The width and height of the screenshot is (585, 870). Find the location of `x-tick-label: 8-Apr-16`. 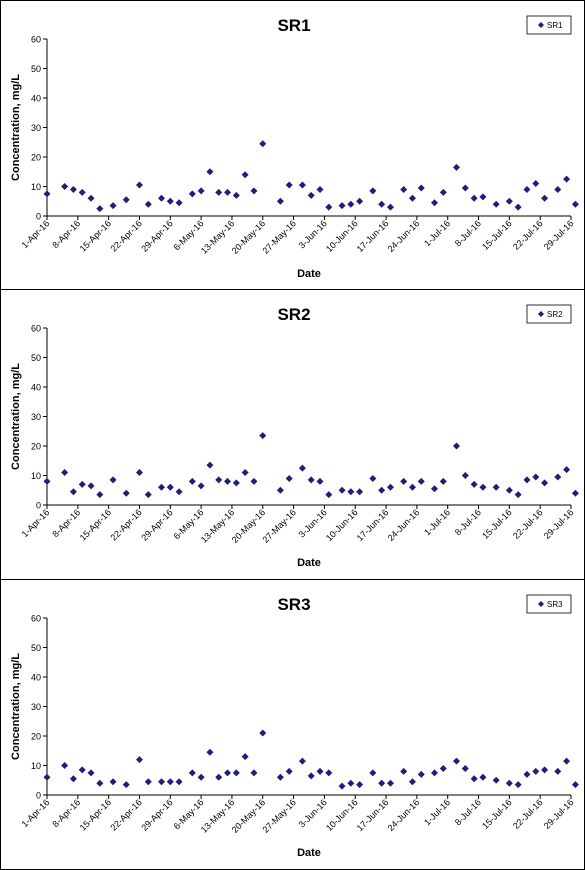

x-tick-label: 8-Apr-16 is located at coordinates (66, 813).